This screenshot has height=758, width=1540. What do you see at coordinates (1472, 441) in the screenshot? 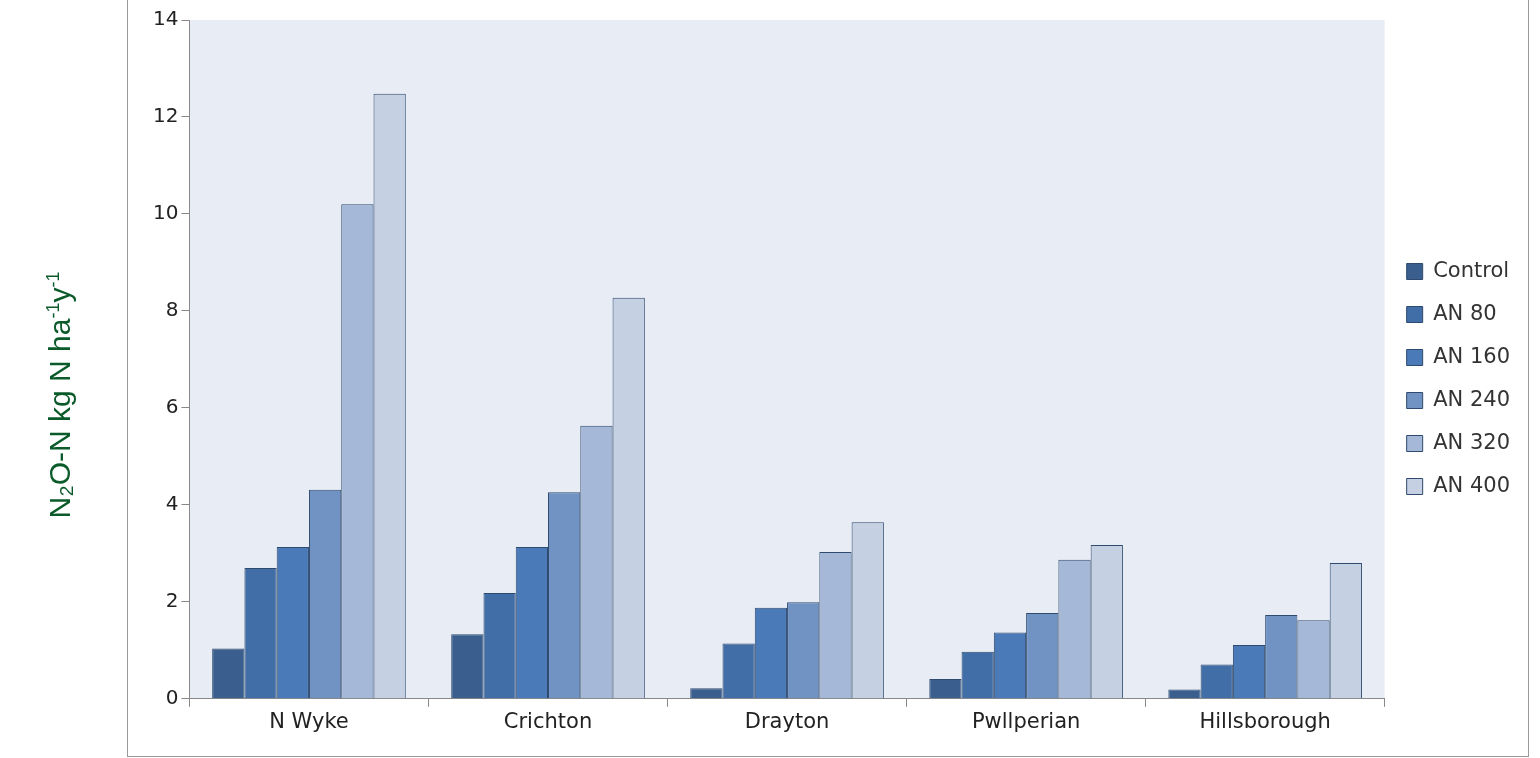
I see `legend-label: AN 320` at bounding box center [1472, 441].